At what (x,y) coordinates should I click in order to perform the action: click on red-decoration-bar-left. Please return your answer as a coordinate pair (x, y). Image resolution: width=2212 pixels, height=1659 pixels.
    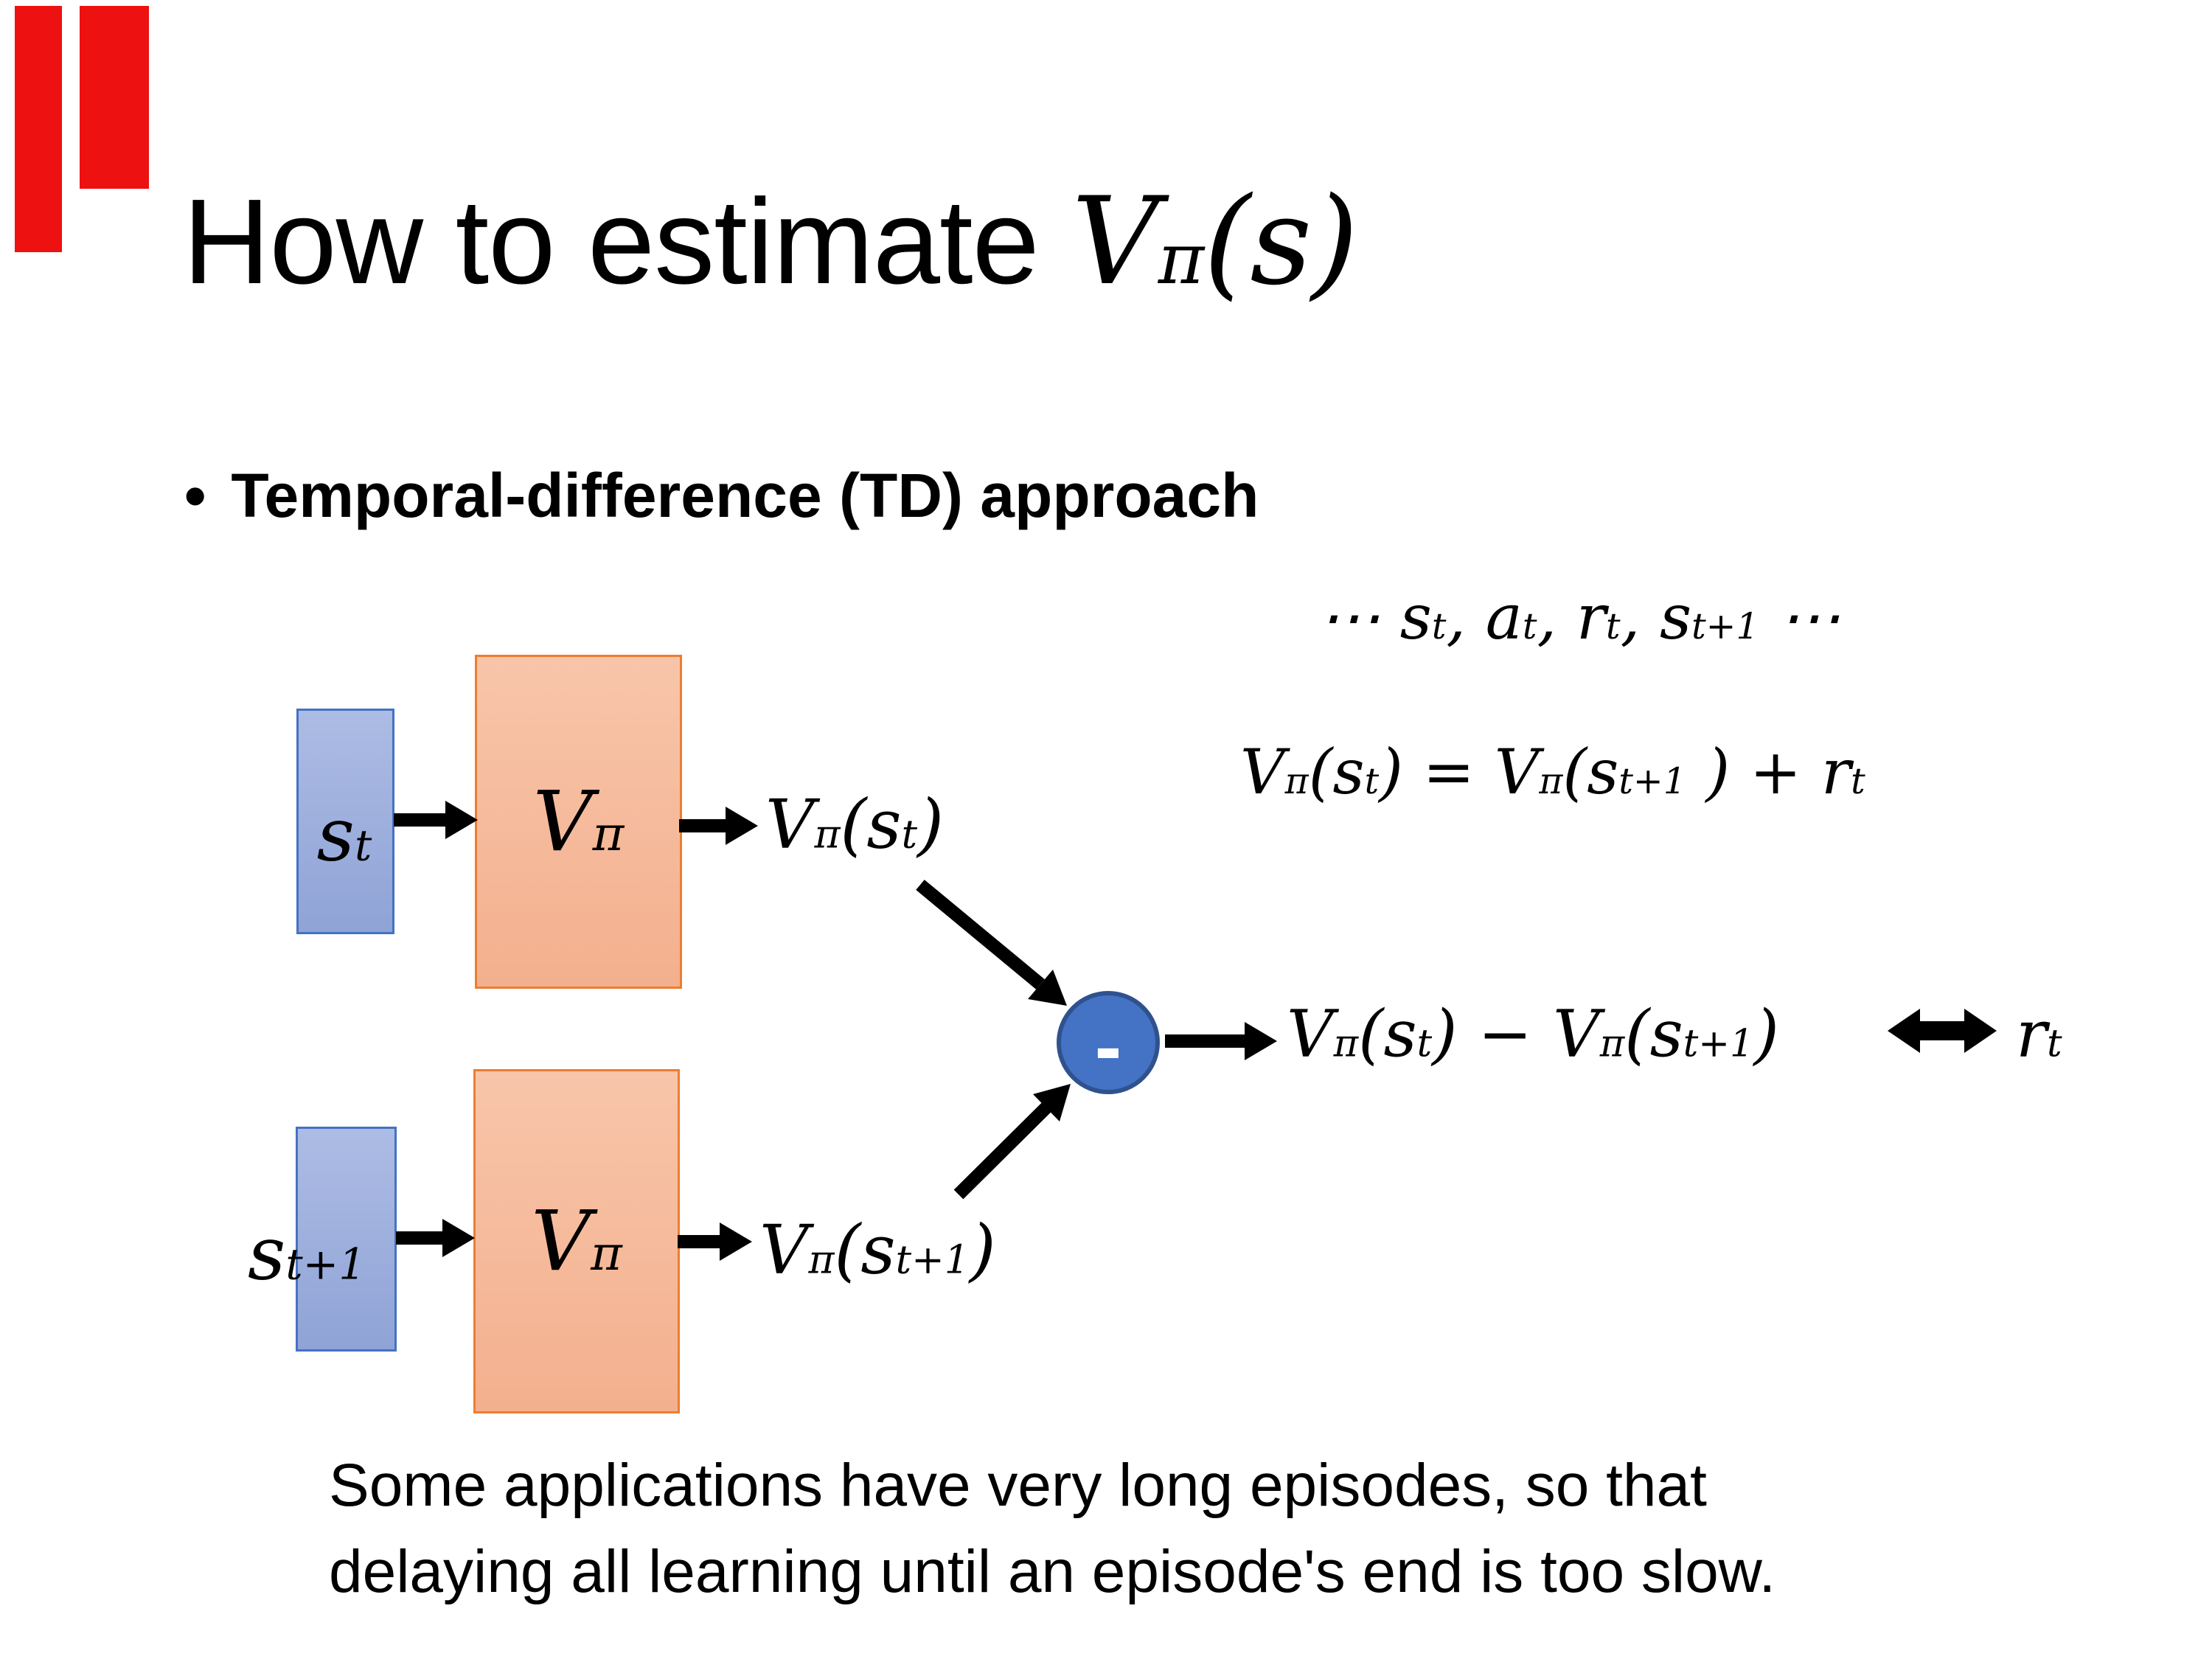
    Looking at the image, I should click on (38, 129).